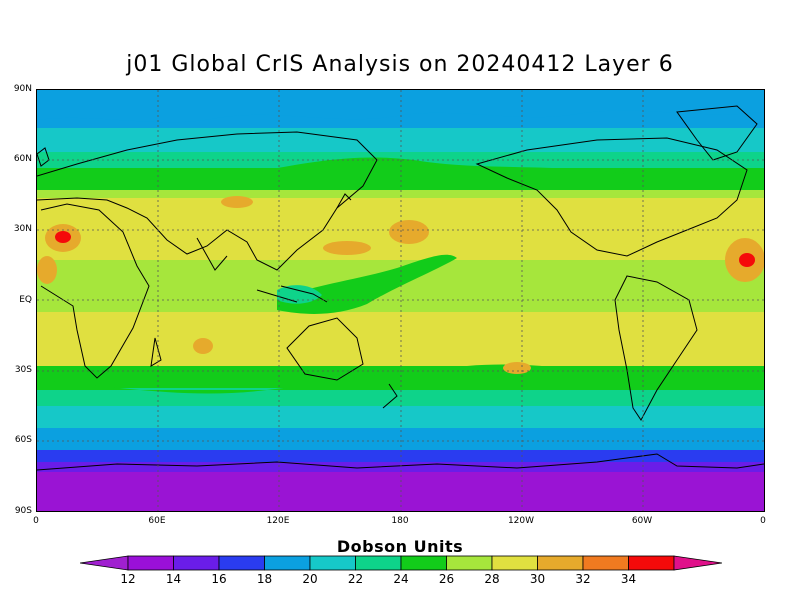 Image resolution: width=800 pixels, height=600 pixels. Describe the element at coordinates (400, 546) in the screenshot. I see `colorbar-title: Dobson Units` at that location.